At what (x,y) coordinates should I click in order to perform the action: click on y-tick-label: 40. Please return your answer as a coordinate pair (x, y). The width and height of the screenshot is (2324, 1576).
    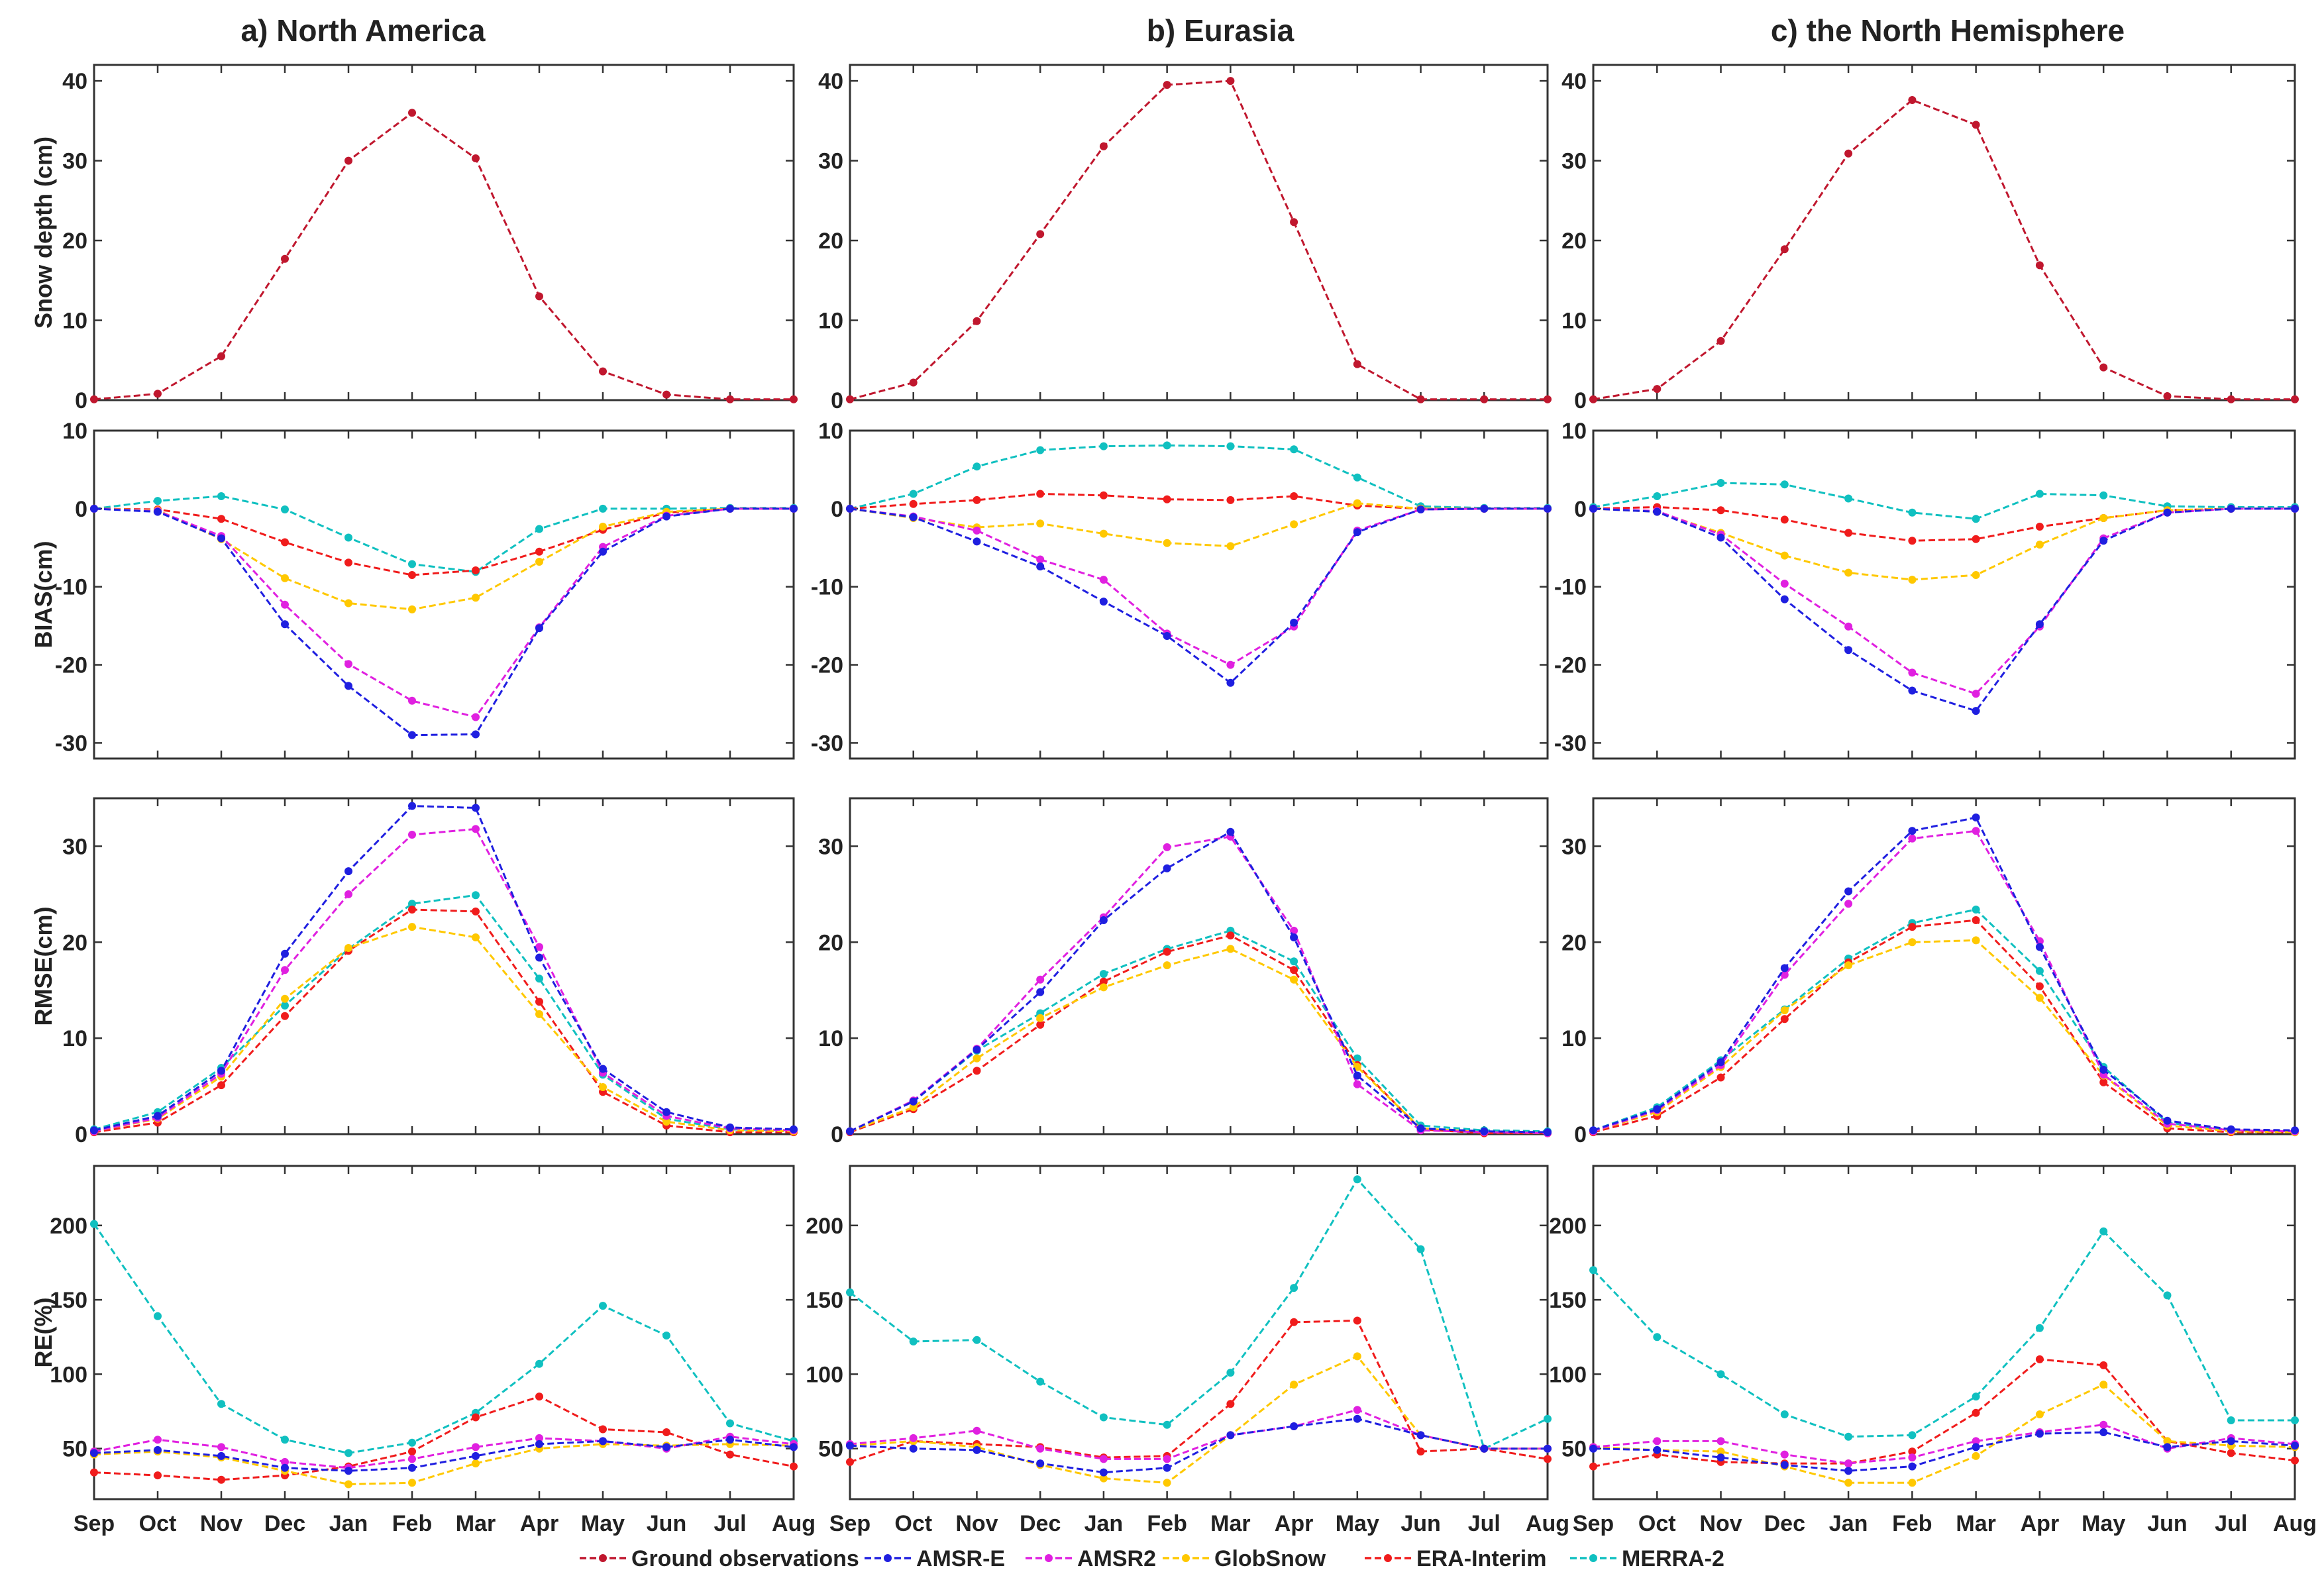
    Looking at the image, I should click on (830, 81).